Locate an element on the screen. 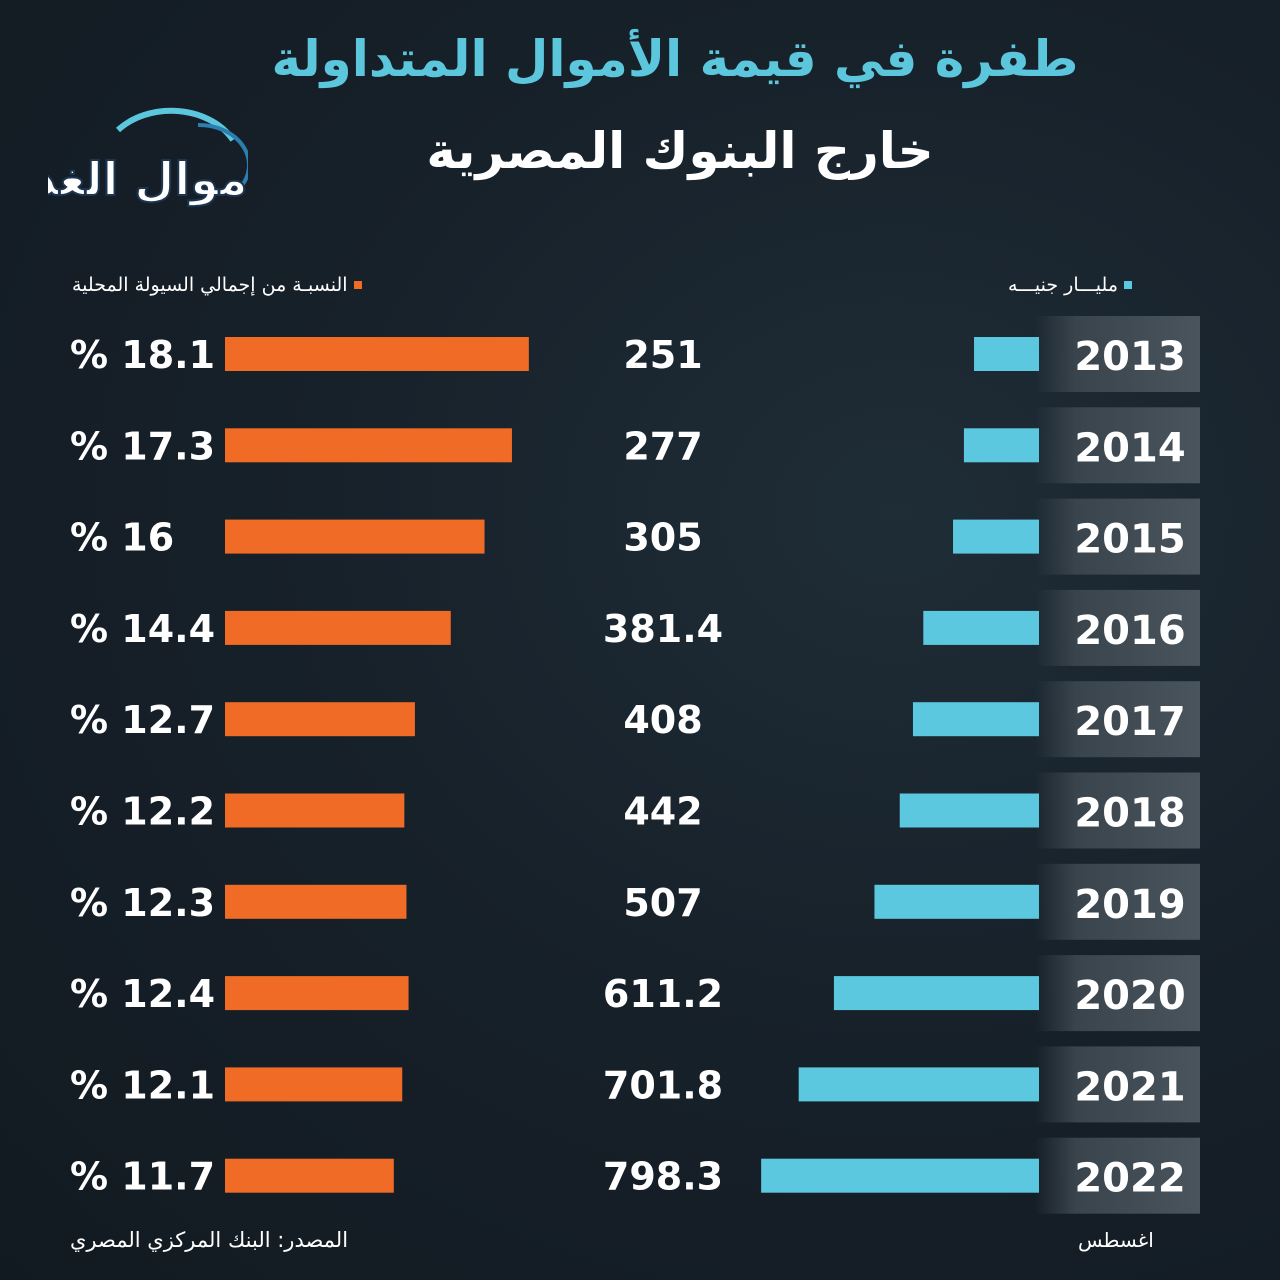 Image resolution: width=1280 pixels, height=1280 pixels. year-label: 2015 is located at coordinates (1129, 540).